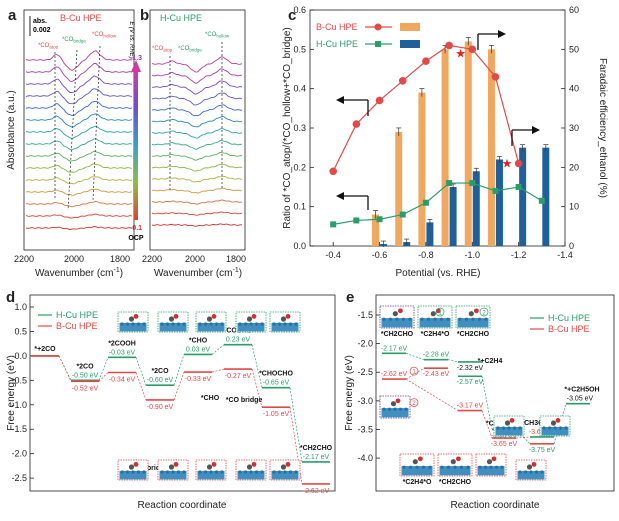 The width and height of the screenshot is (619, 521). What do you see at coordinates (333, 255) in the screenshot?
I see `c-xtick: -0.4` at bounding box center [333, 255].